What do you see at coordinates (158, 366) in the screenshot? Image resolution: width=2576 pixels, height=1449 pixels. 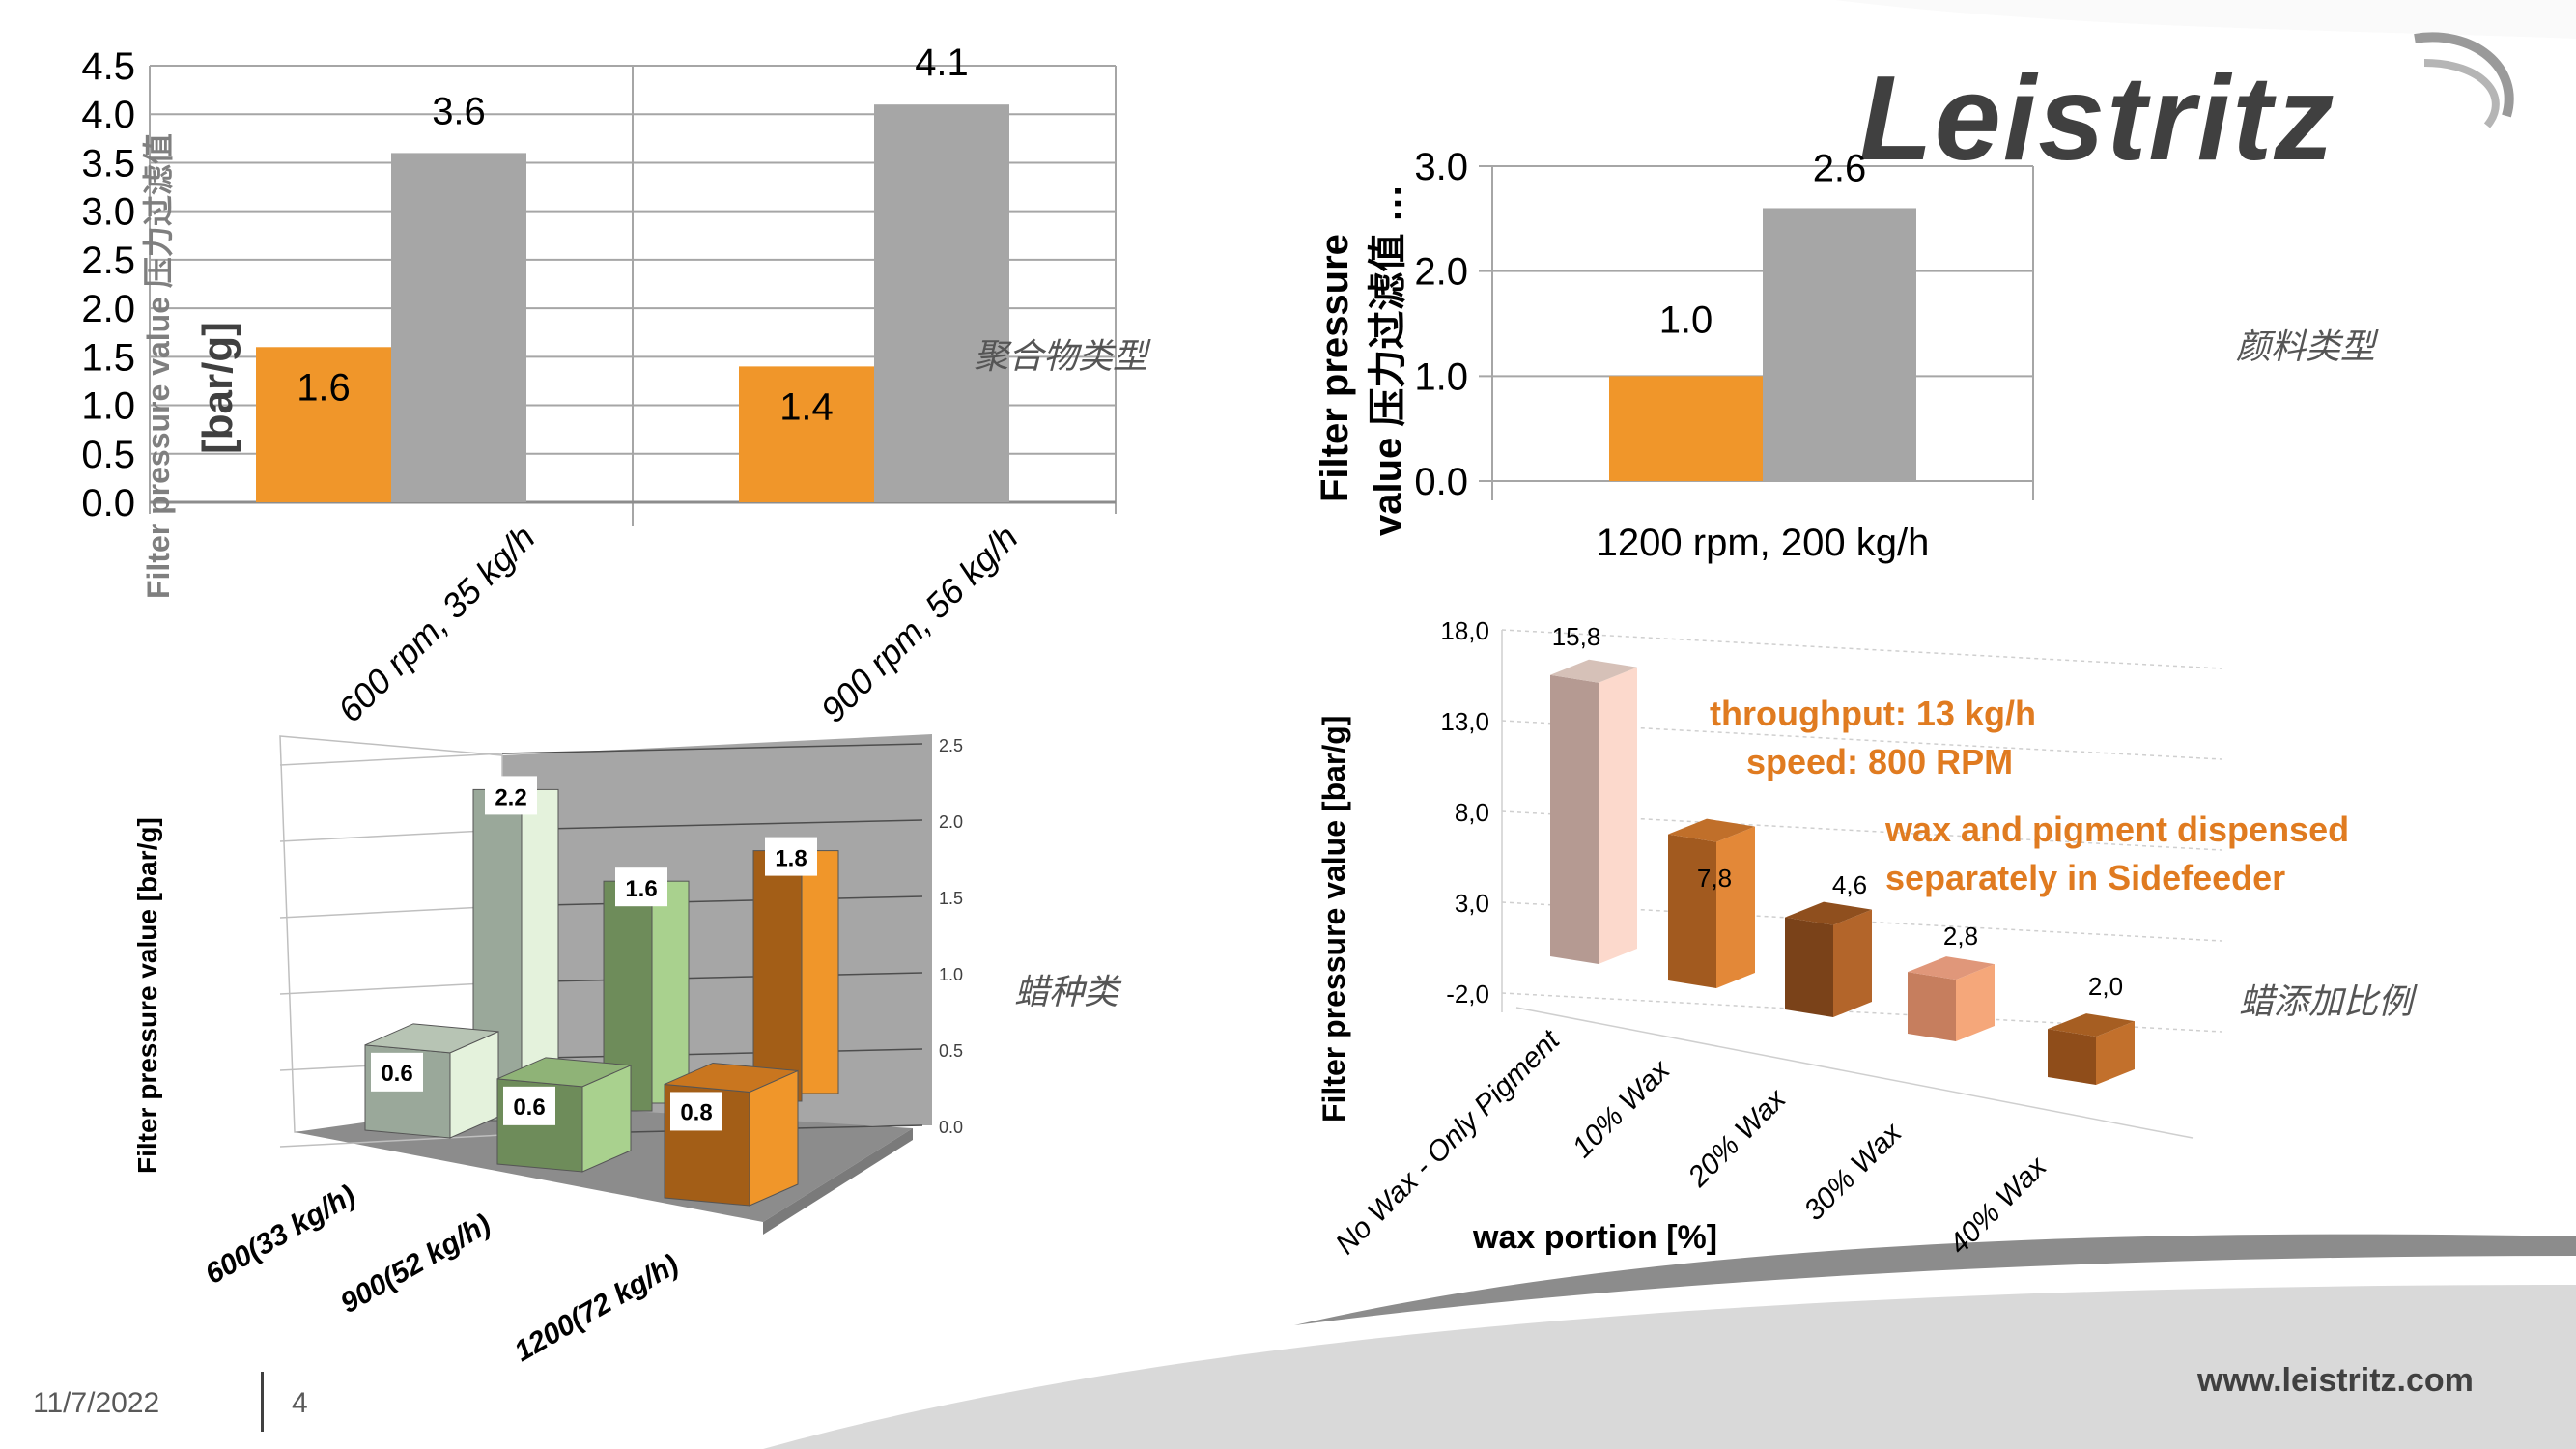 I see `y-axis-label: Filter pressure value 压力过滤值` at bounding box center [158, 366].